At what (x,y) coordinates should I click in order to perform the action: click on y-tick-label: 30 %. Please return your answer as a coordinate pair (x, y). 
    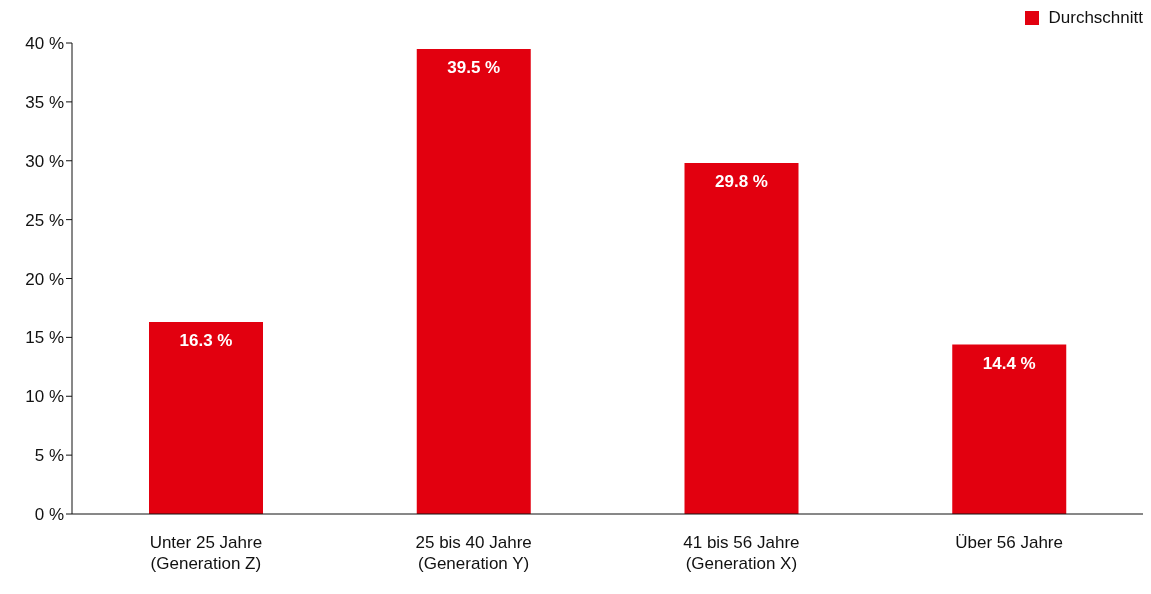
    Looking at the image, I should click on (44, 161).